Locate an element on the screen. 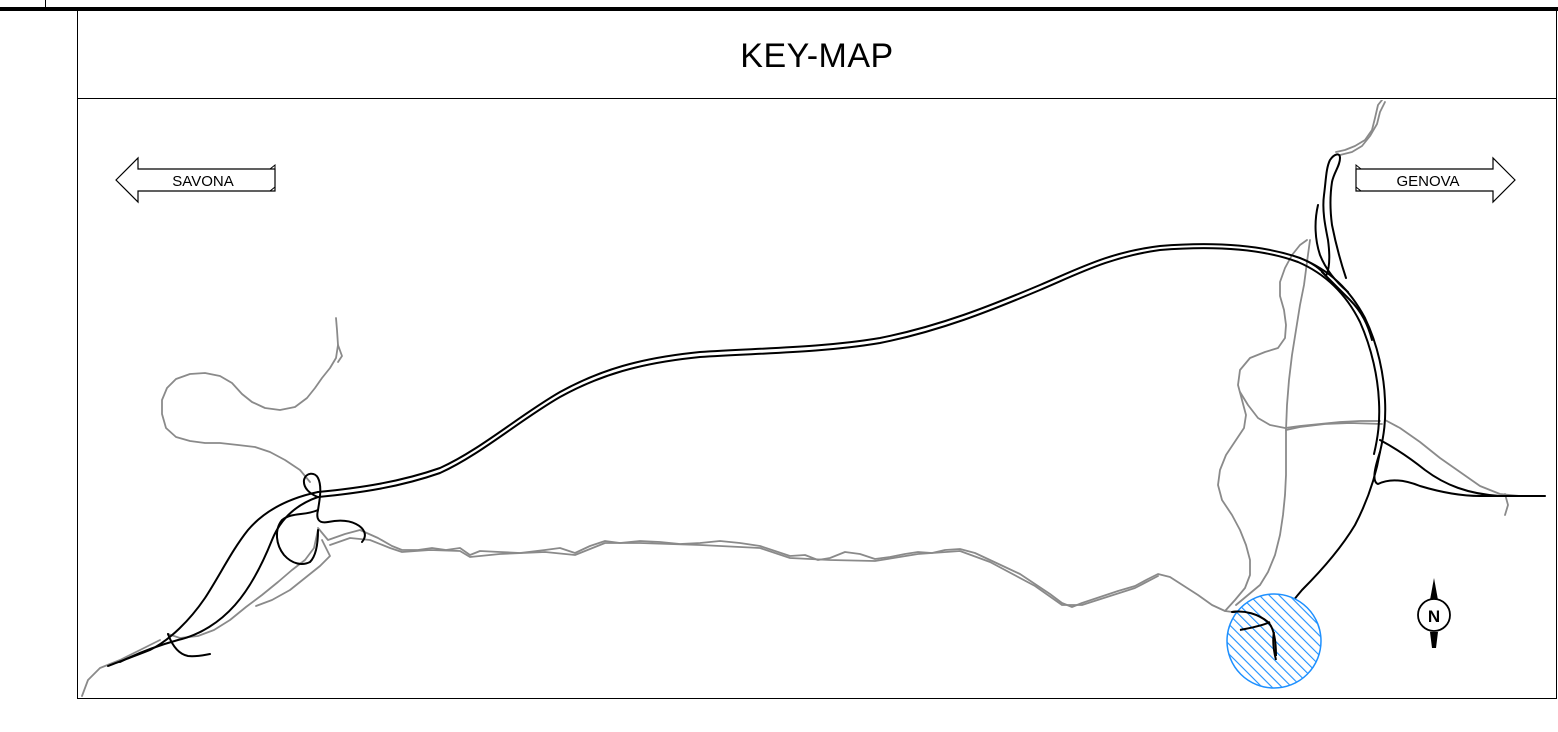 This screenshot has height=732, width=1558. north-label: N is located at coordinates (1434, 616).